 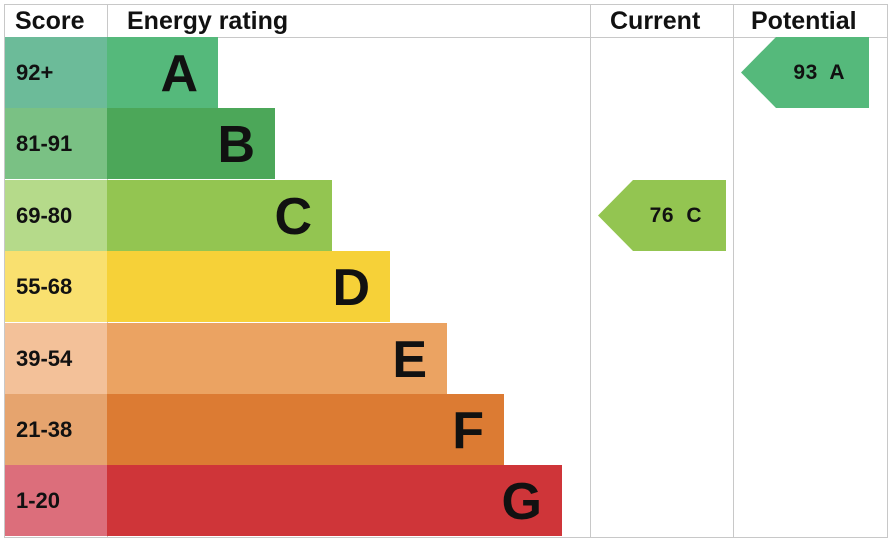 I want to click on band-bar: A, so click(x=162, y=72).